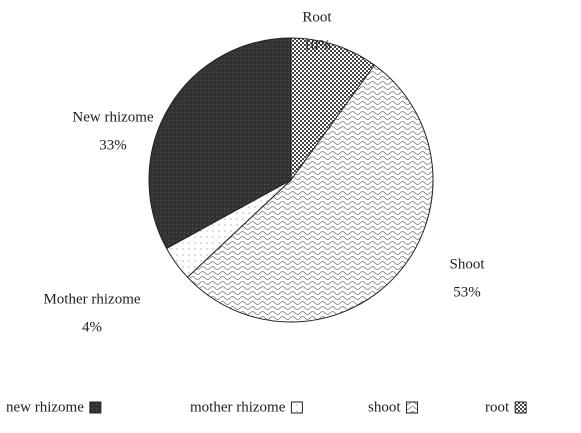 The height and width of the screenshot is (433, 581). What do you see at coordinates (384, 407) in the screenshot?
I see `legend-label: shoot` at bounding box center [384, 407].